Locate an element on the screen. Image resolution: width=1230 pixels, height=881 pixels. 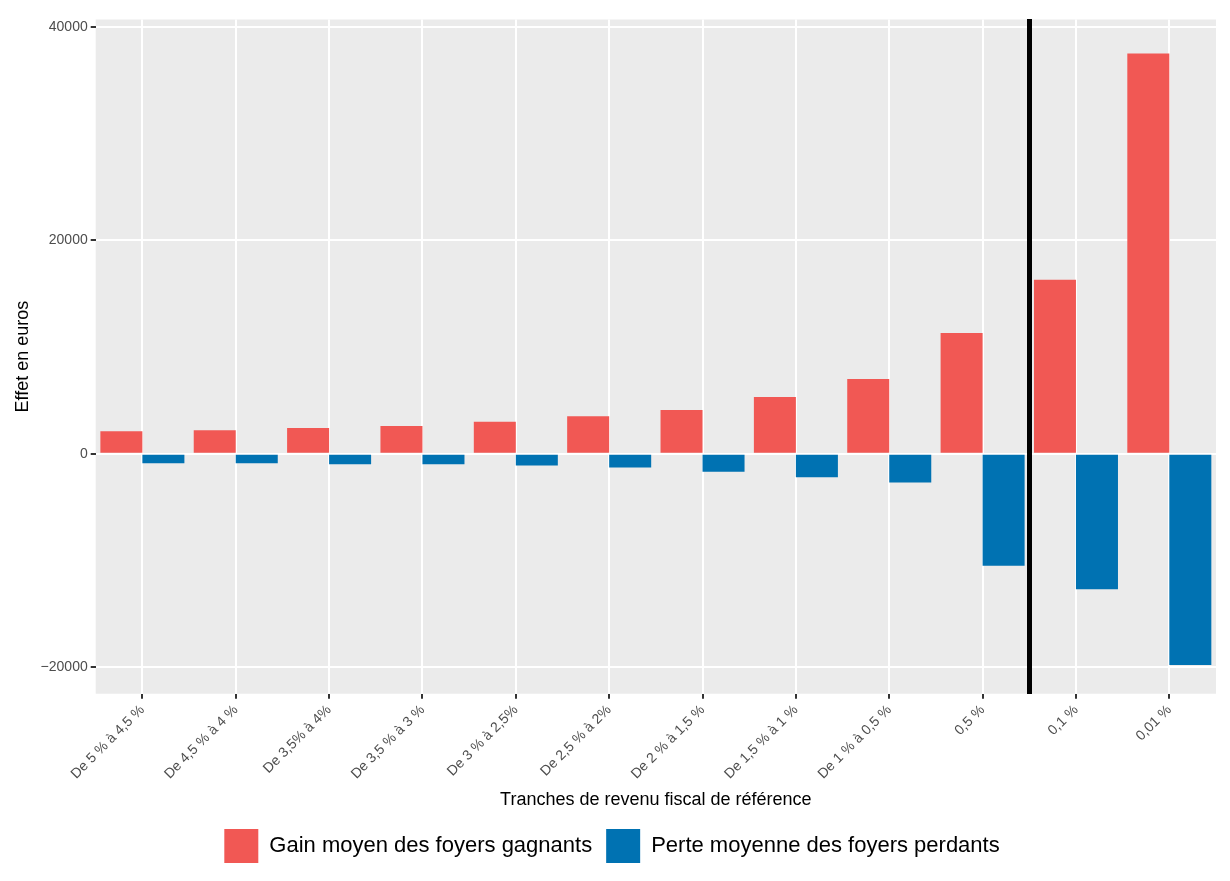
x-tick-label: 0,1 % is located at coordinates (1062, 719).